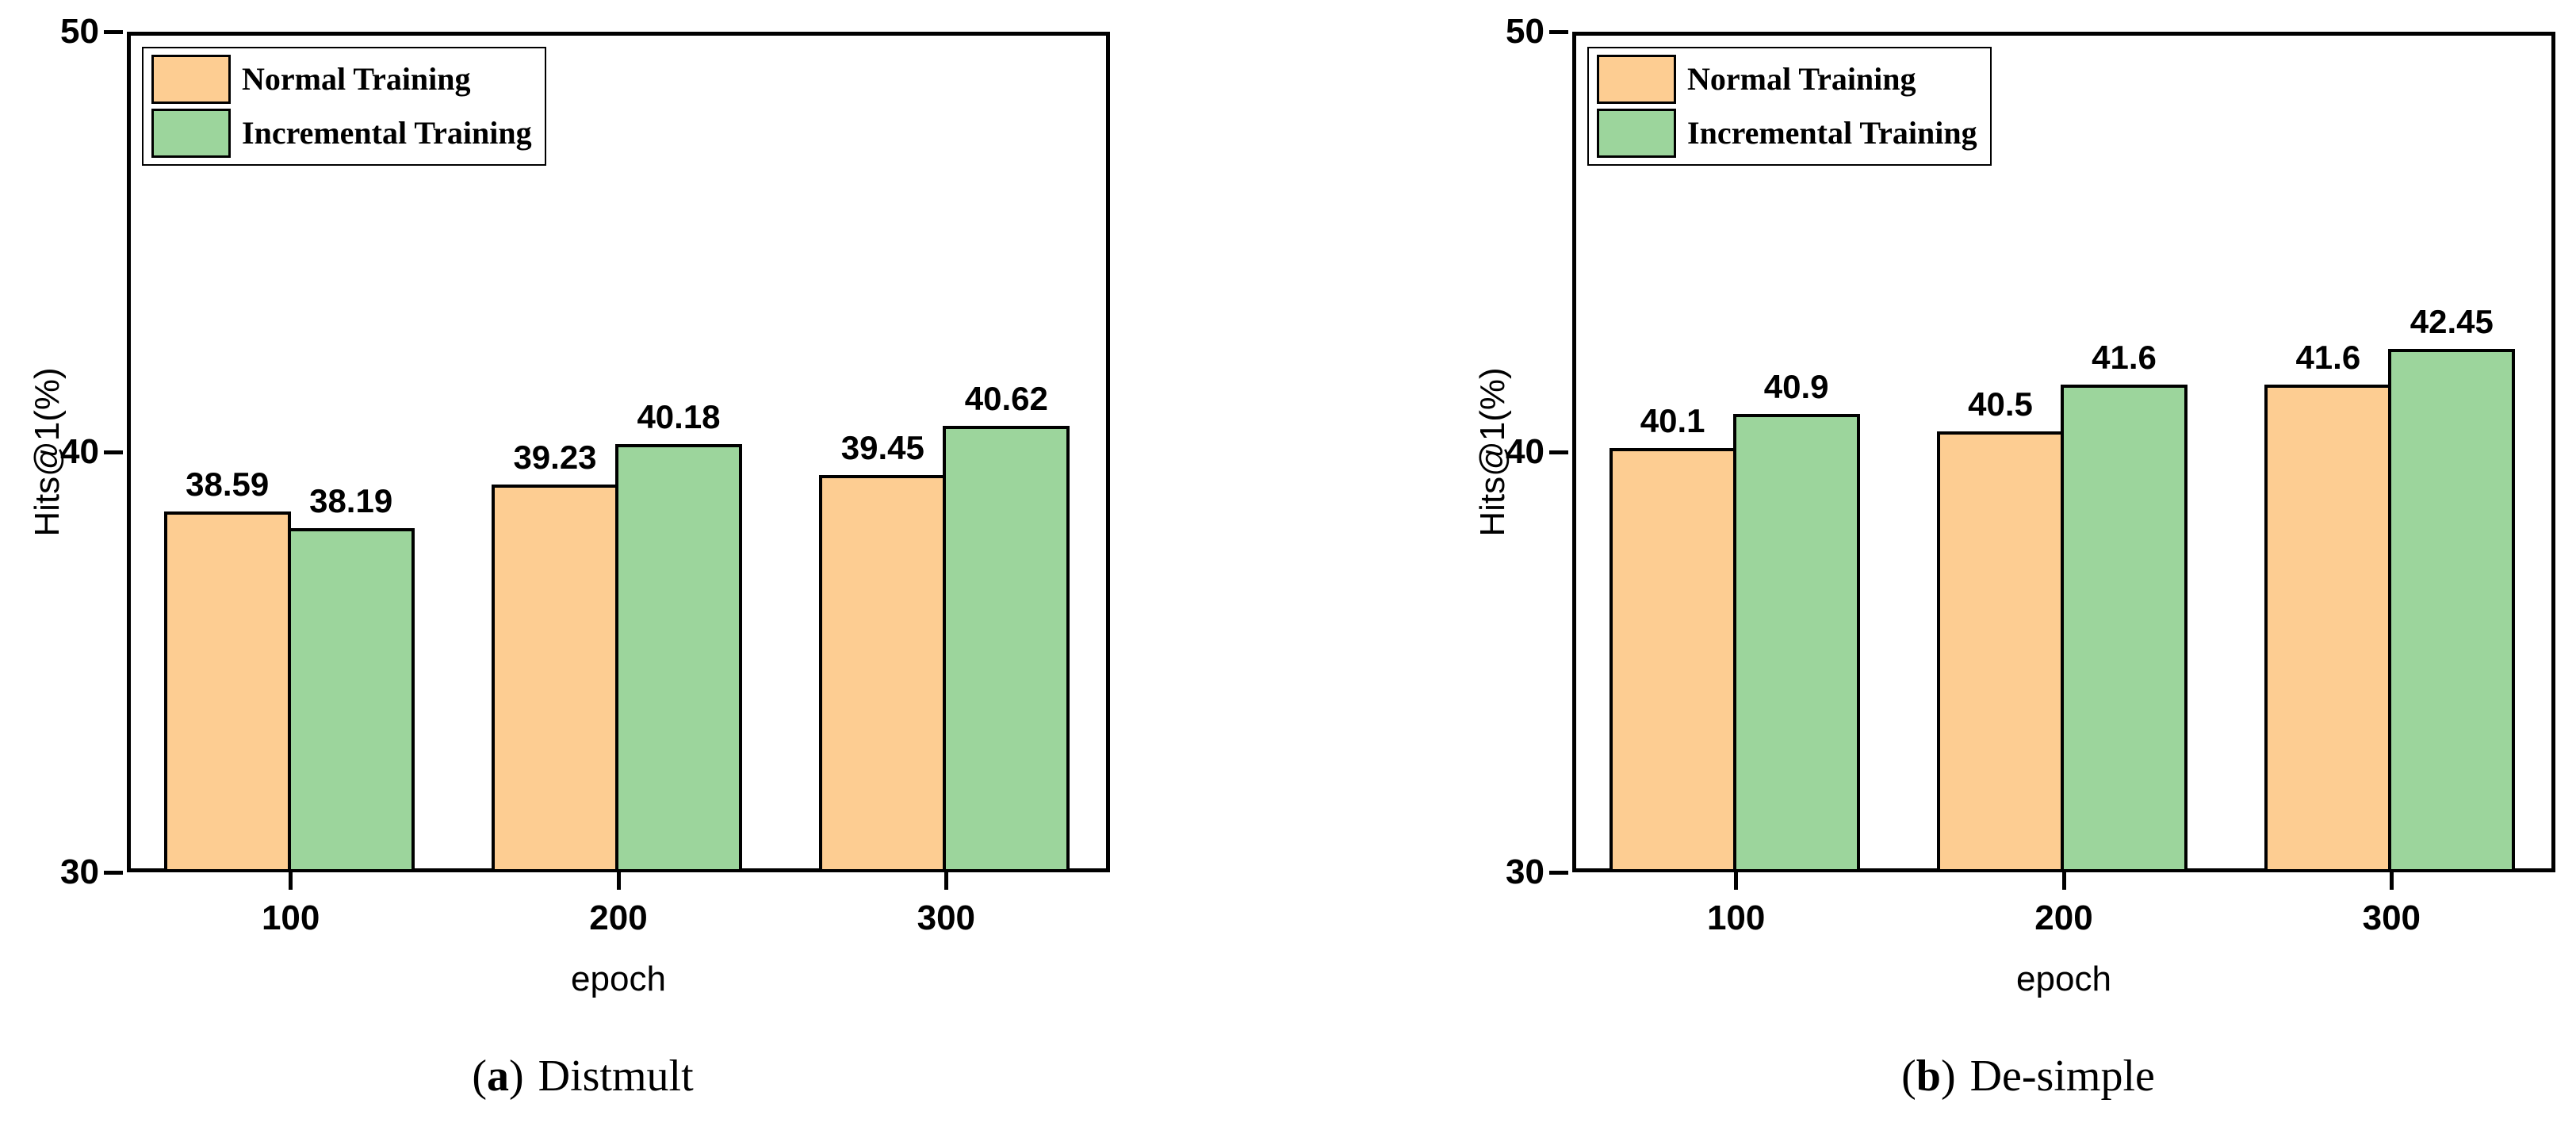 This screenshot has height=1134, width=2576. What do you see at coordinates (497, 1076) in the screenshot?
I see `caption-letter: a` at bounding box center [497, 1076].